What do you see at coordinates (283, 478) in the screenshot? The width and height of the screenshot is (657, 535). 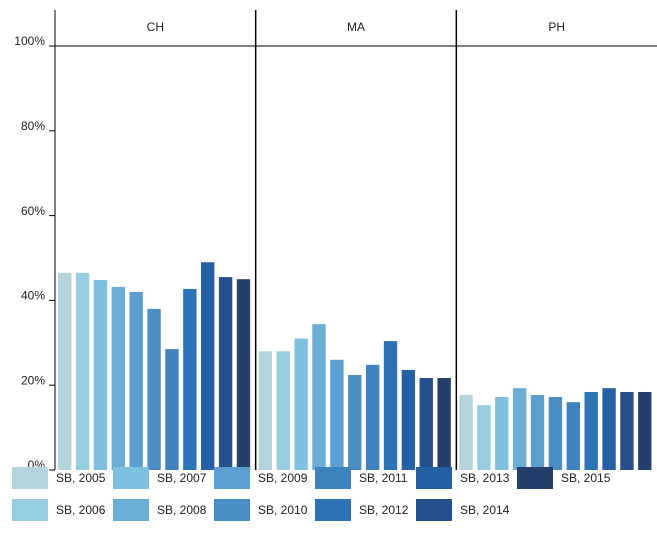 I see `legend-label: SB, 2009` at bounding box center [283, 478].